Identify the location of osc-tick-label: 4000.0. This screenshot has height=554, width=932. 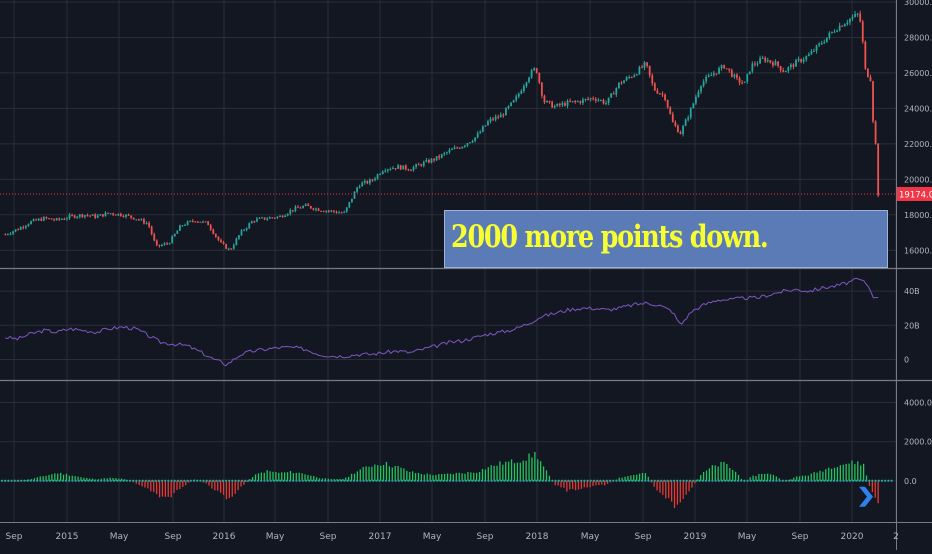
(918, 403).